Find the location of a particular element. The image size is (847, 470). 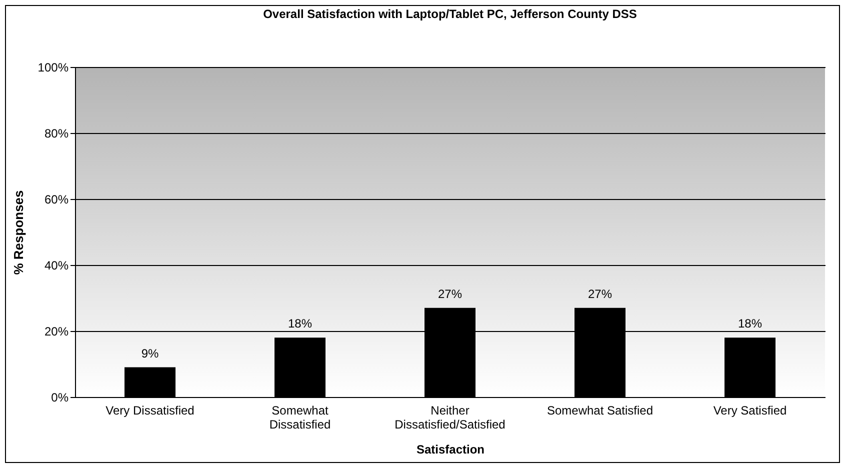

x-tick-label: Somewhat Dissatisfied is located at coordinates (300, 418).